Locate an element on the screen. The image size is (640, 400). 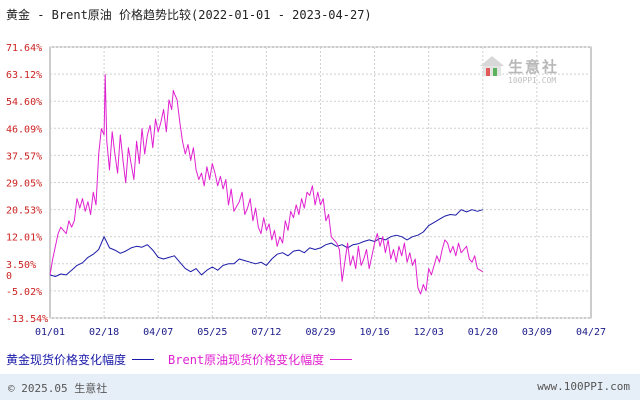
legend: 黄金现货价格变化幅度 Brent原油现货价格变化幅度 is located at coordinates (186, 359).